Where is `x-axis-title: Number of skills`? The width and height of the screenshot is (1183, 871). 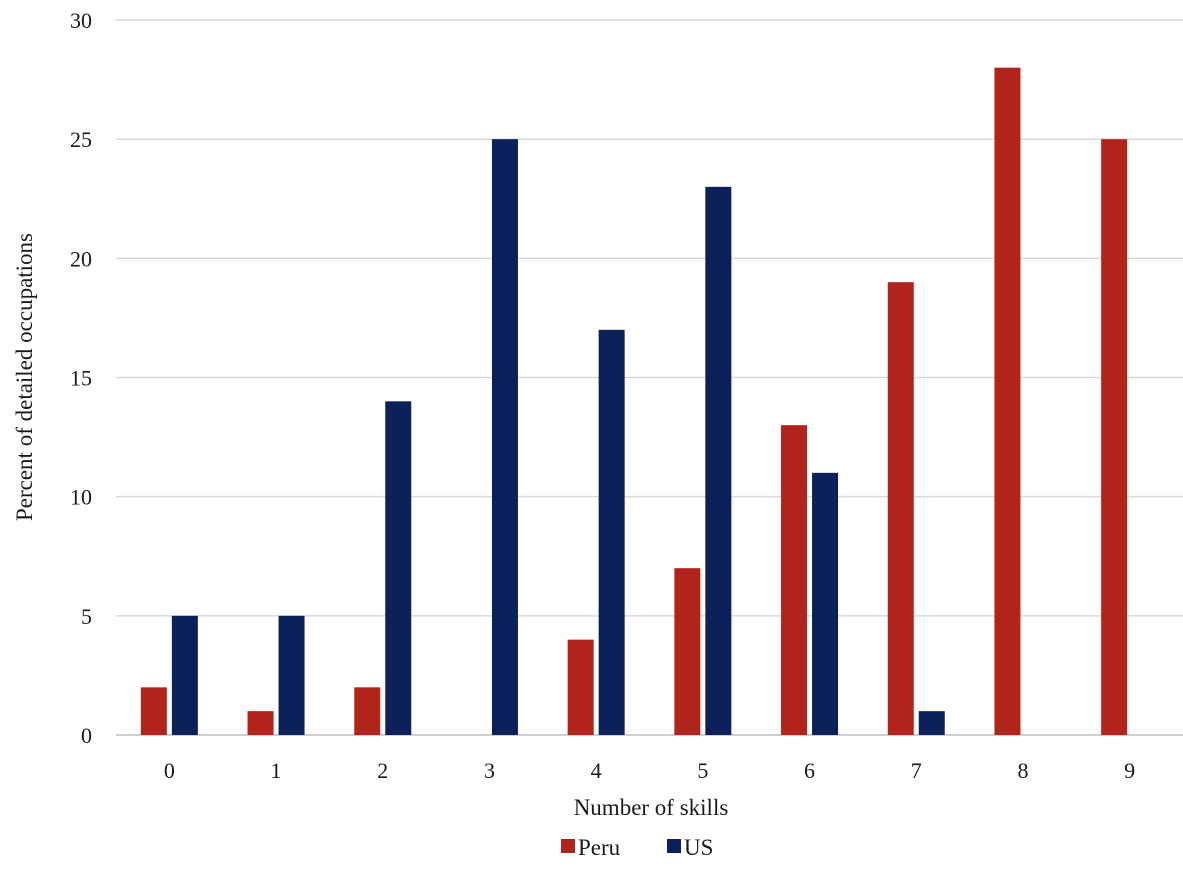
x-axis-title: Number of skills is located at coordinates (651, 807).